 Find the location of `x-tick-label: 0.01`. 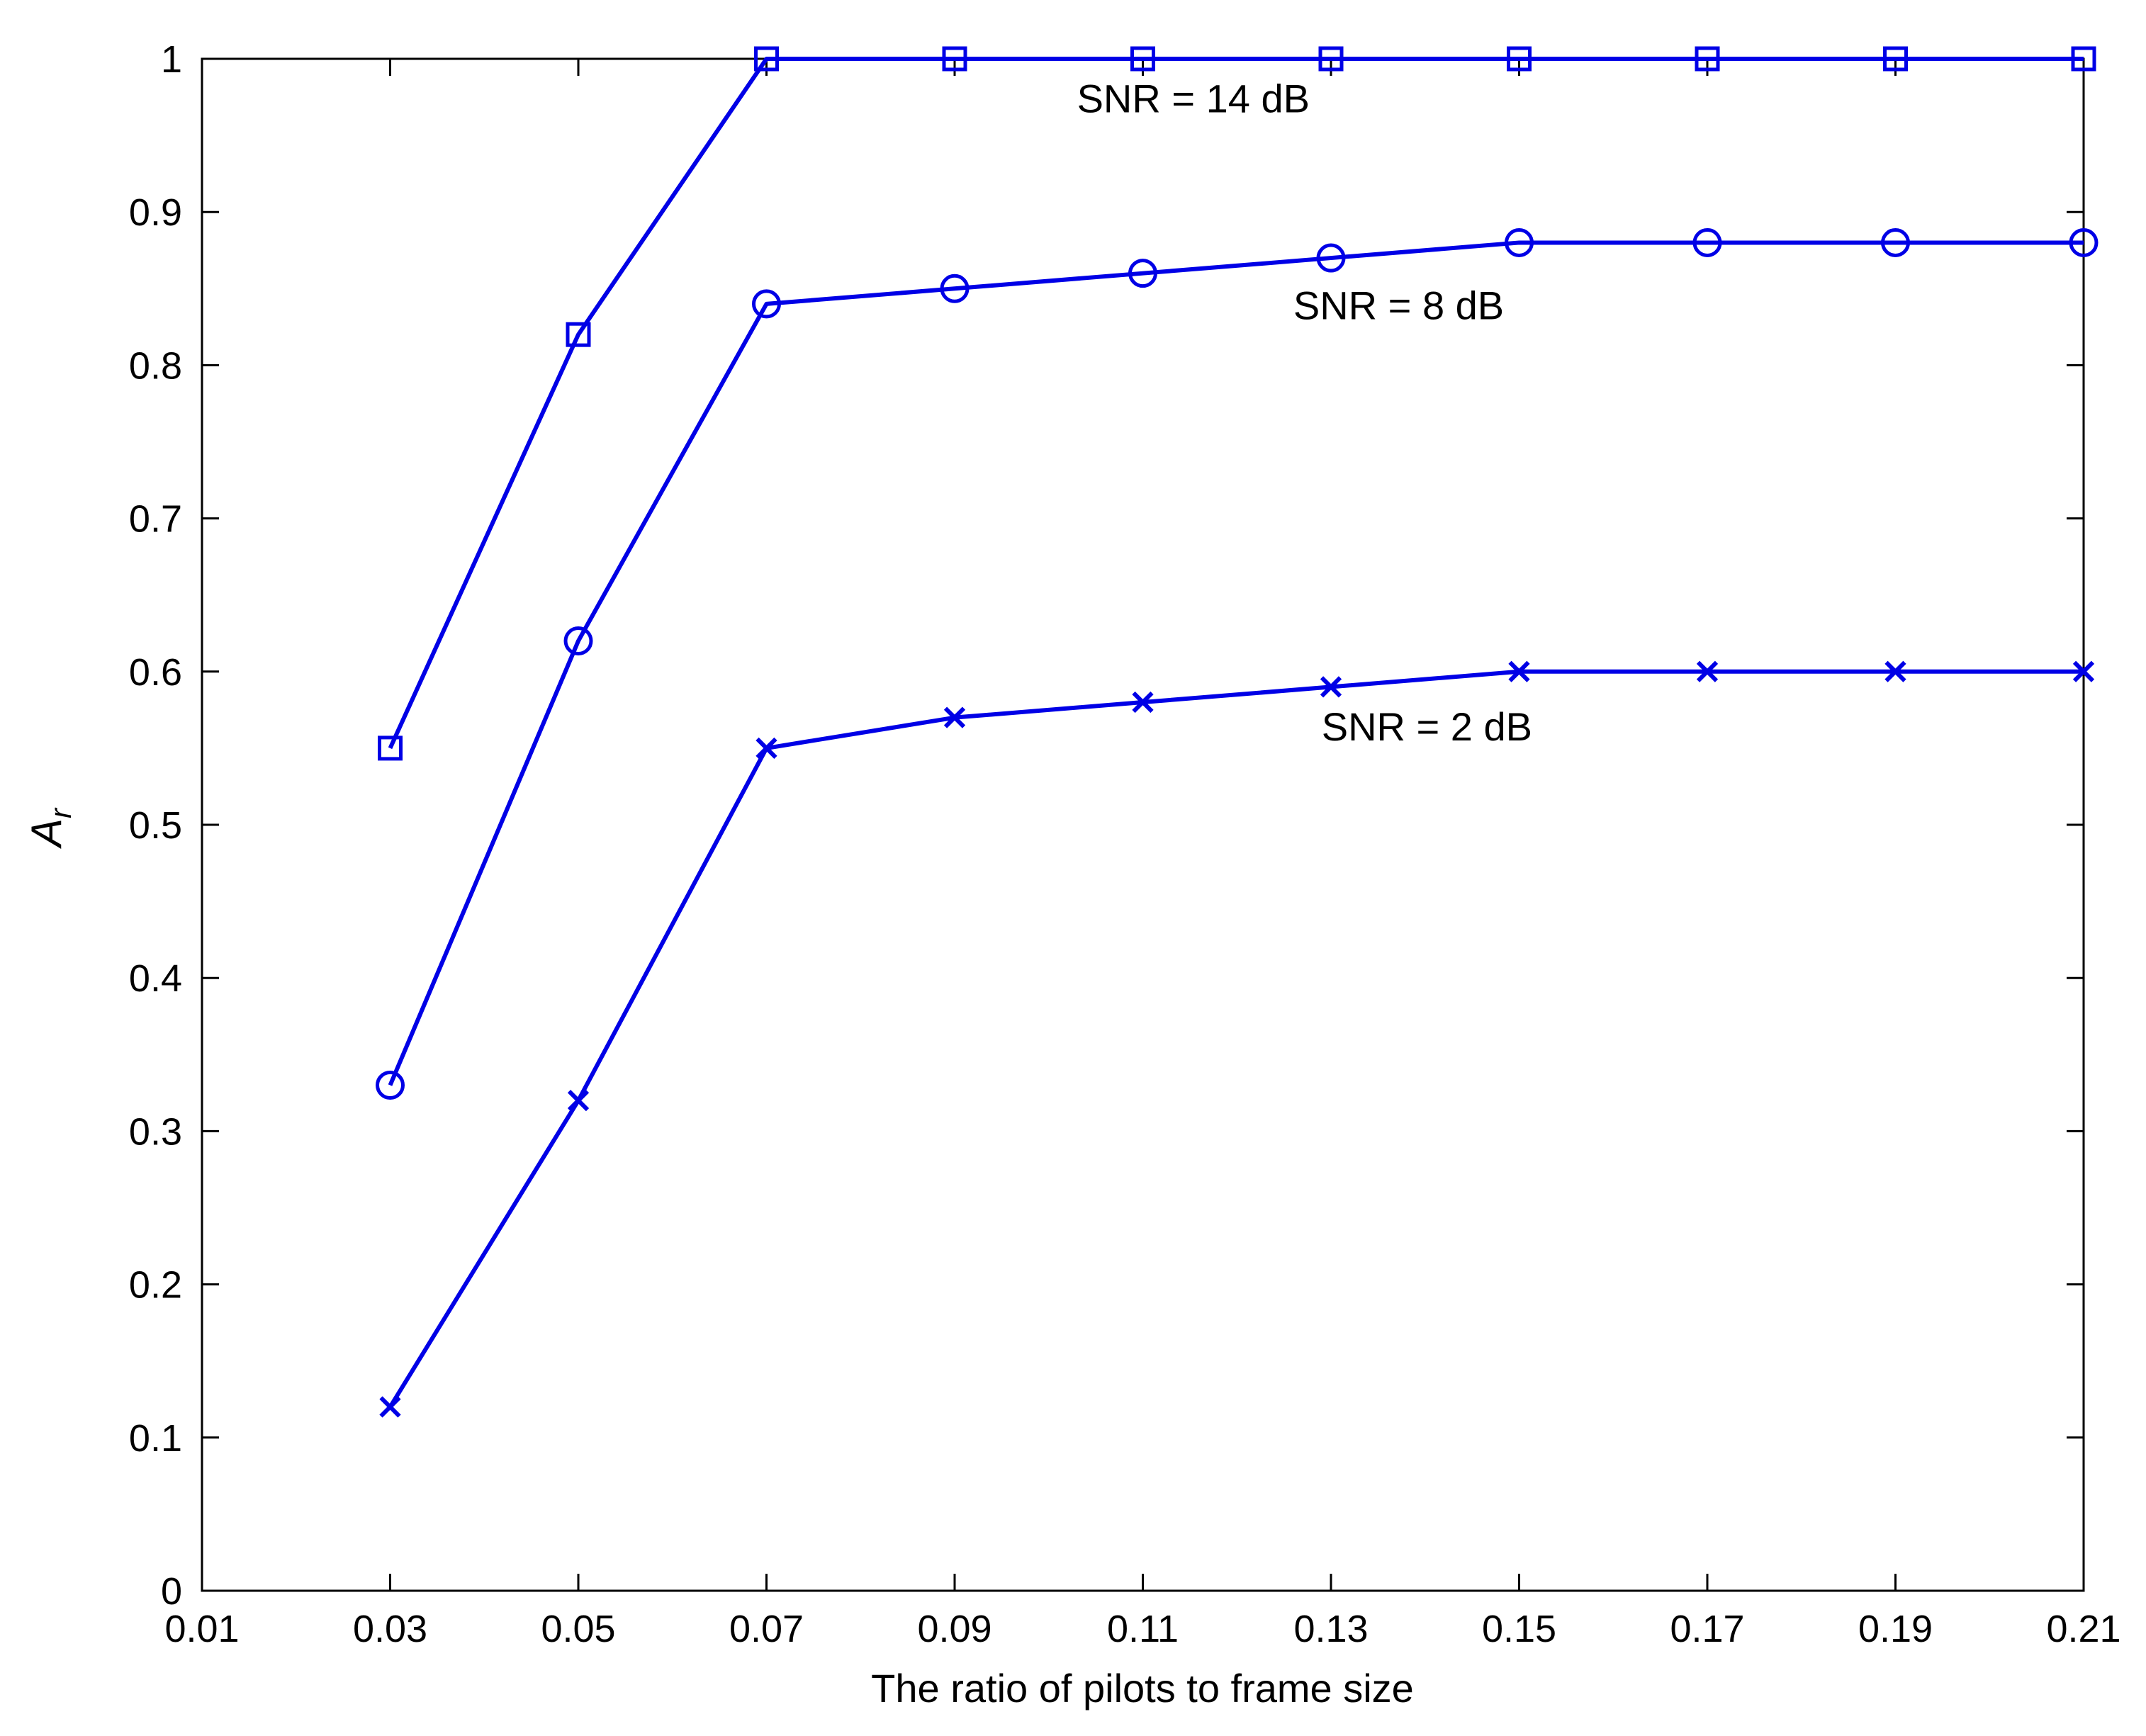

x-tick-label: 0.01 is located at coordinates (201, 1629).